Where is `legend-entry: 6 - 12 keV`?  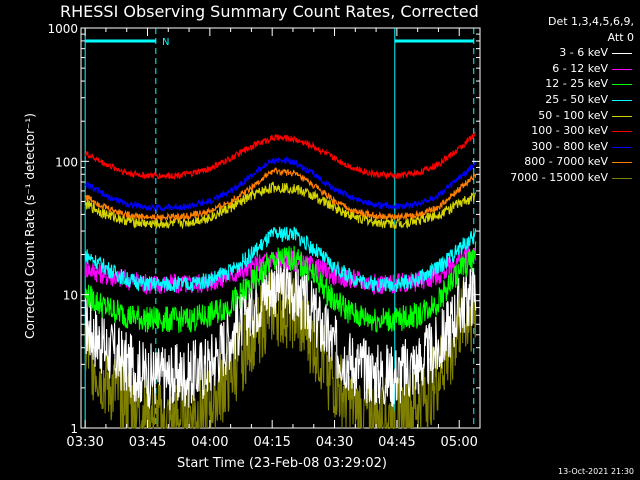 legend-entry: 6 - 12 keV is located at coordinates (559, 69).